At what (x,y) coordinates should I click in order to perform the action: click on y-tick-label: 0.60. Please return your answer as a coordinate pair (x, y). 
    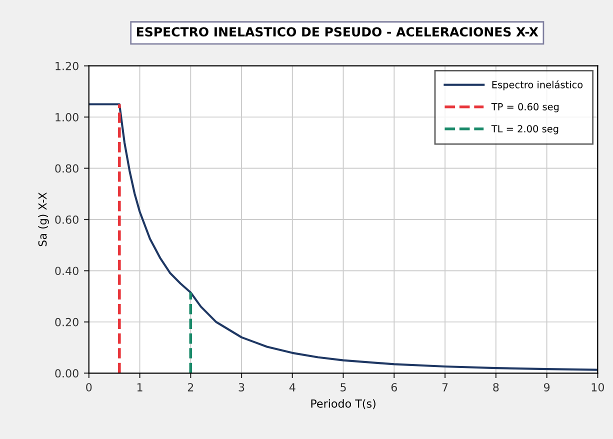
    Looking at the image, I should click on (66, 219).